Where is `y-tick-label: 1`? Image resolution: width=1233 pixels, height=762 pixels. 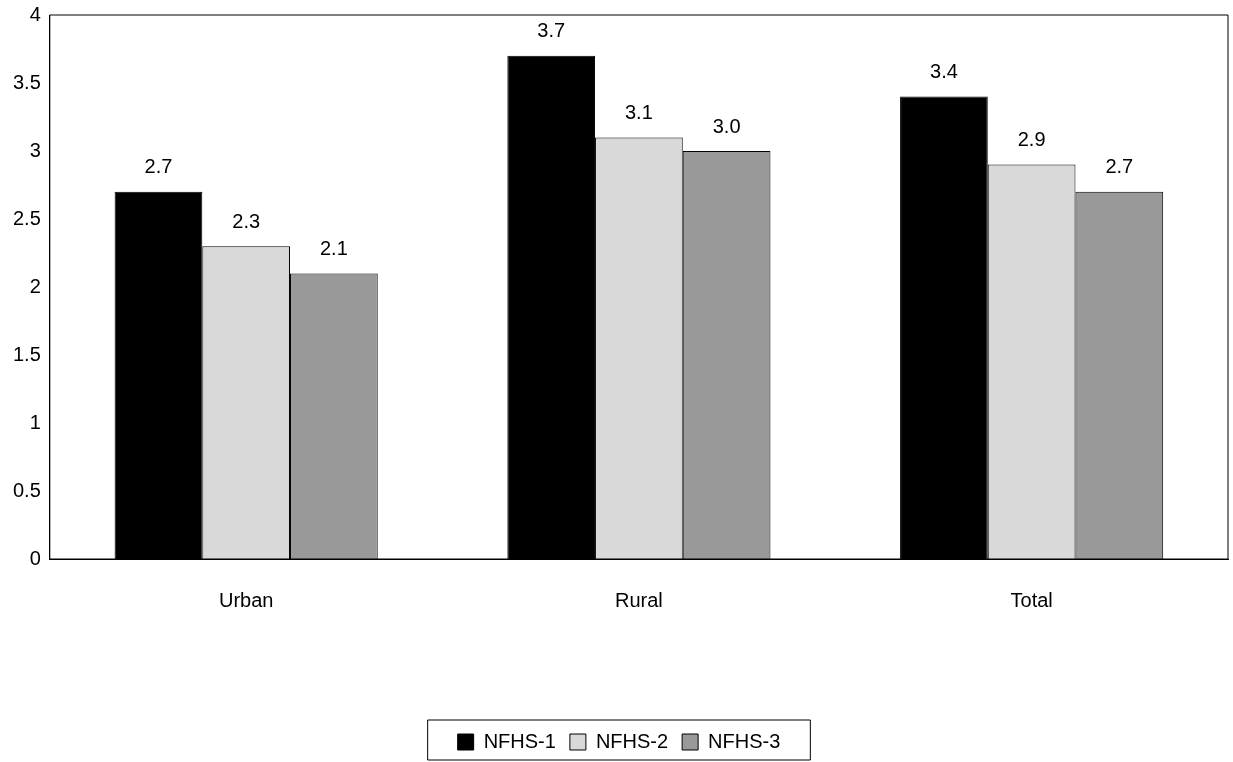
y-tick-label: 1 is located at coordinates (35, 421).